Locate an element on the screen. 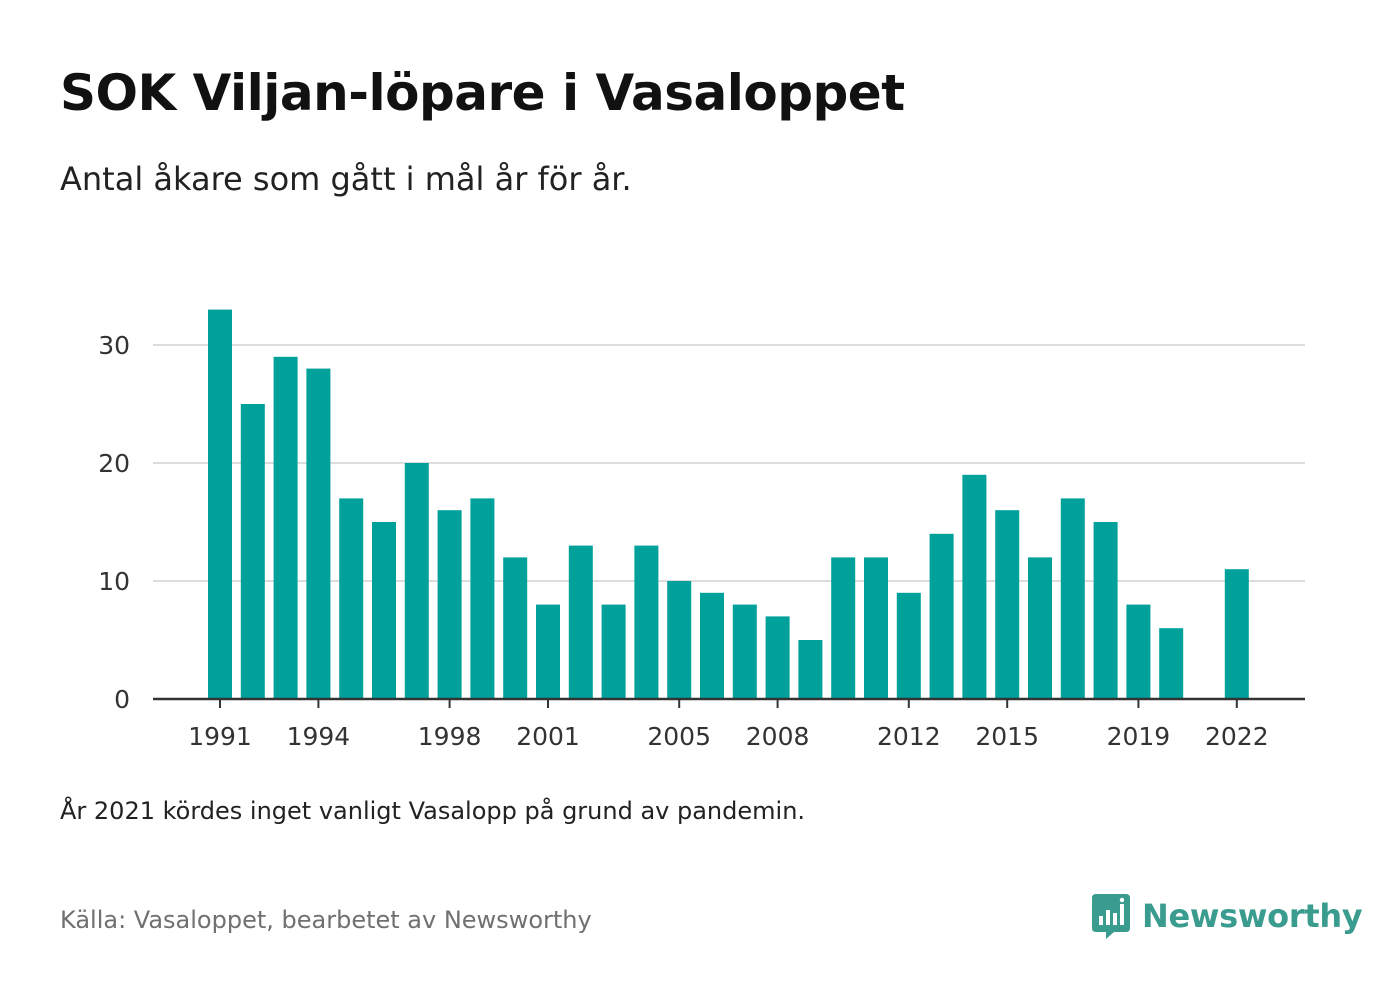 This screenshot has width=1400, height=1000. x-tick-label-2019: 2019 is located at coordinates (1139, 736).